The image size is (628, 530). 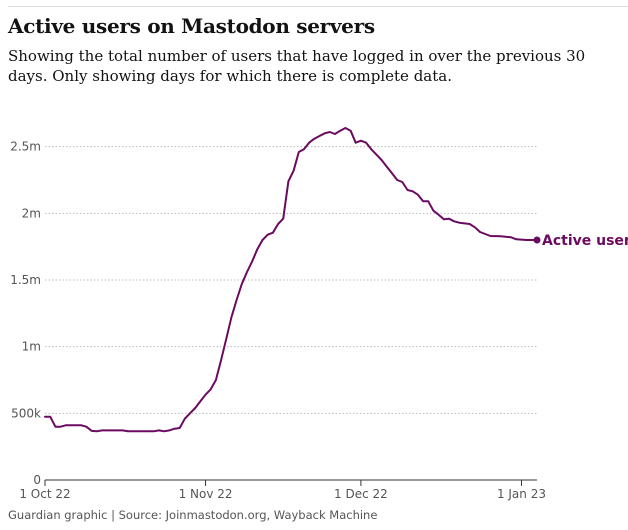 I want to click on x-tick-label: 1 Oct 22, so click(x=44, y=494).